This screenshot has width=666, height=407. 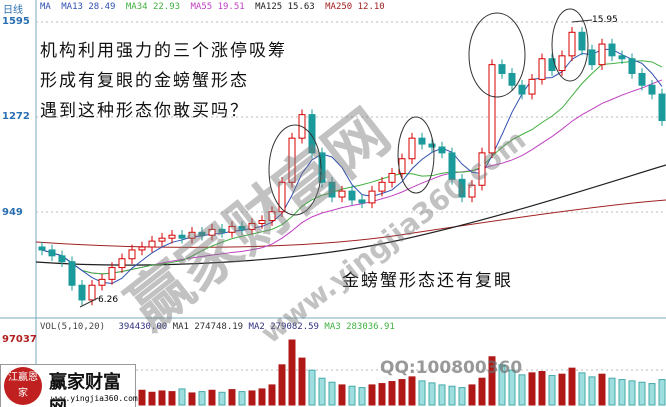 I want to click on annotation-line3: 遇到这种形态你敢买吗？, so click(x=144, y=111).